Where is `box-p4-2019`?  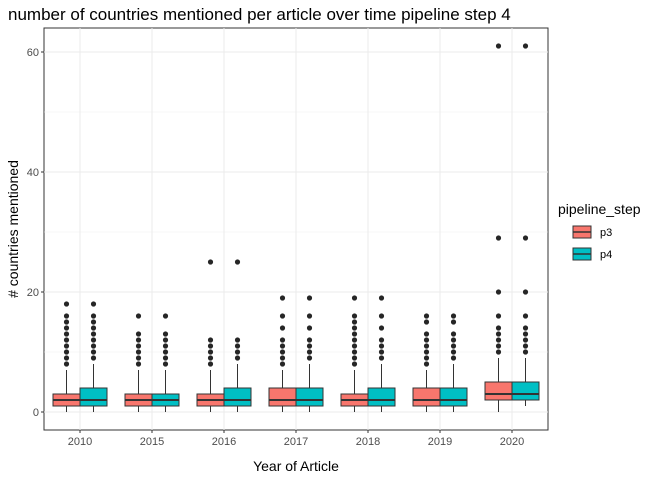 box-p4-2019 is located at coordinates (453, 362).